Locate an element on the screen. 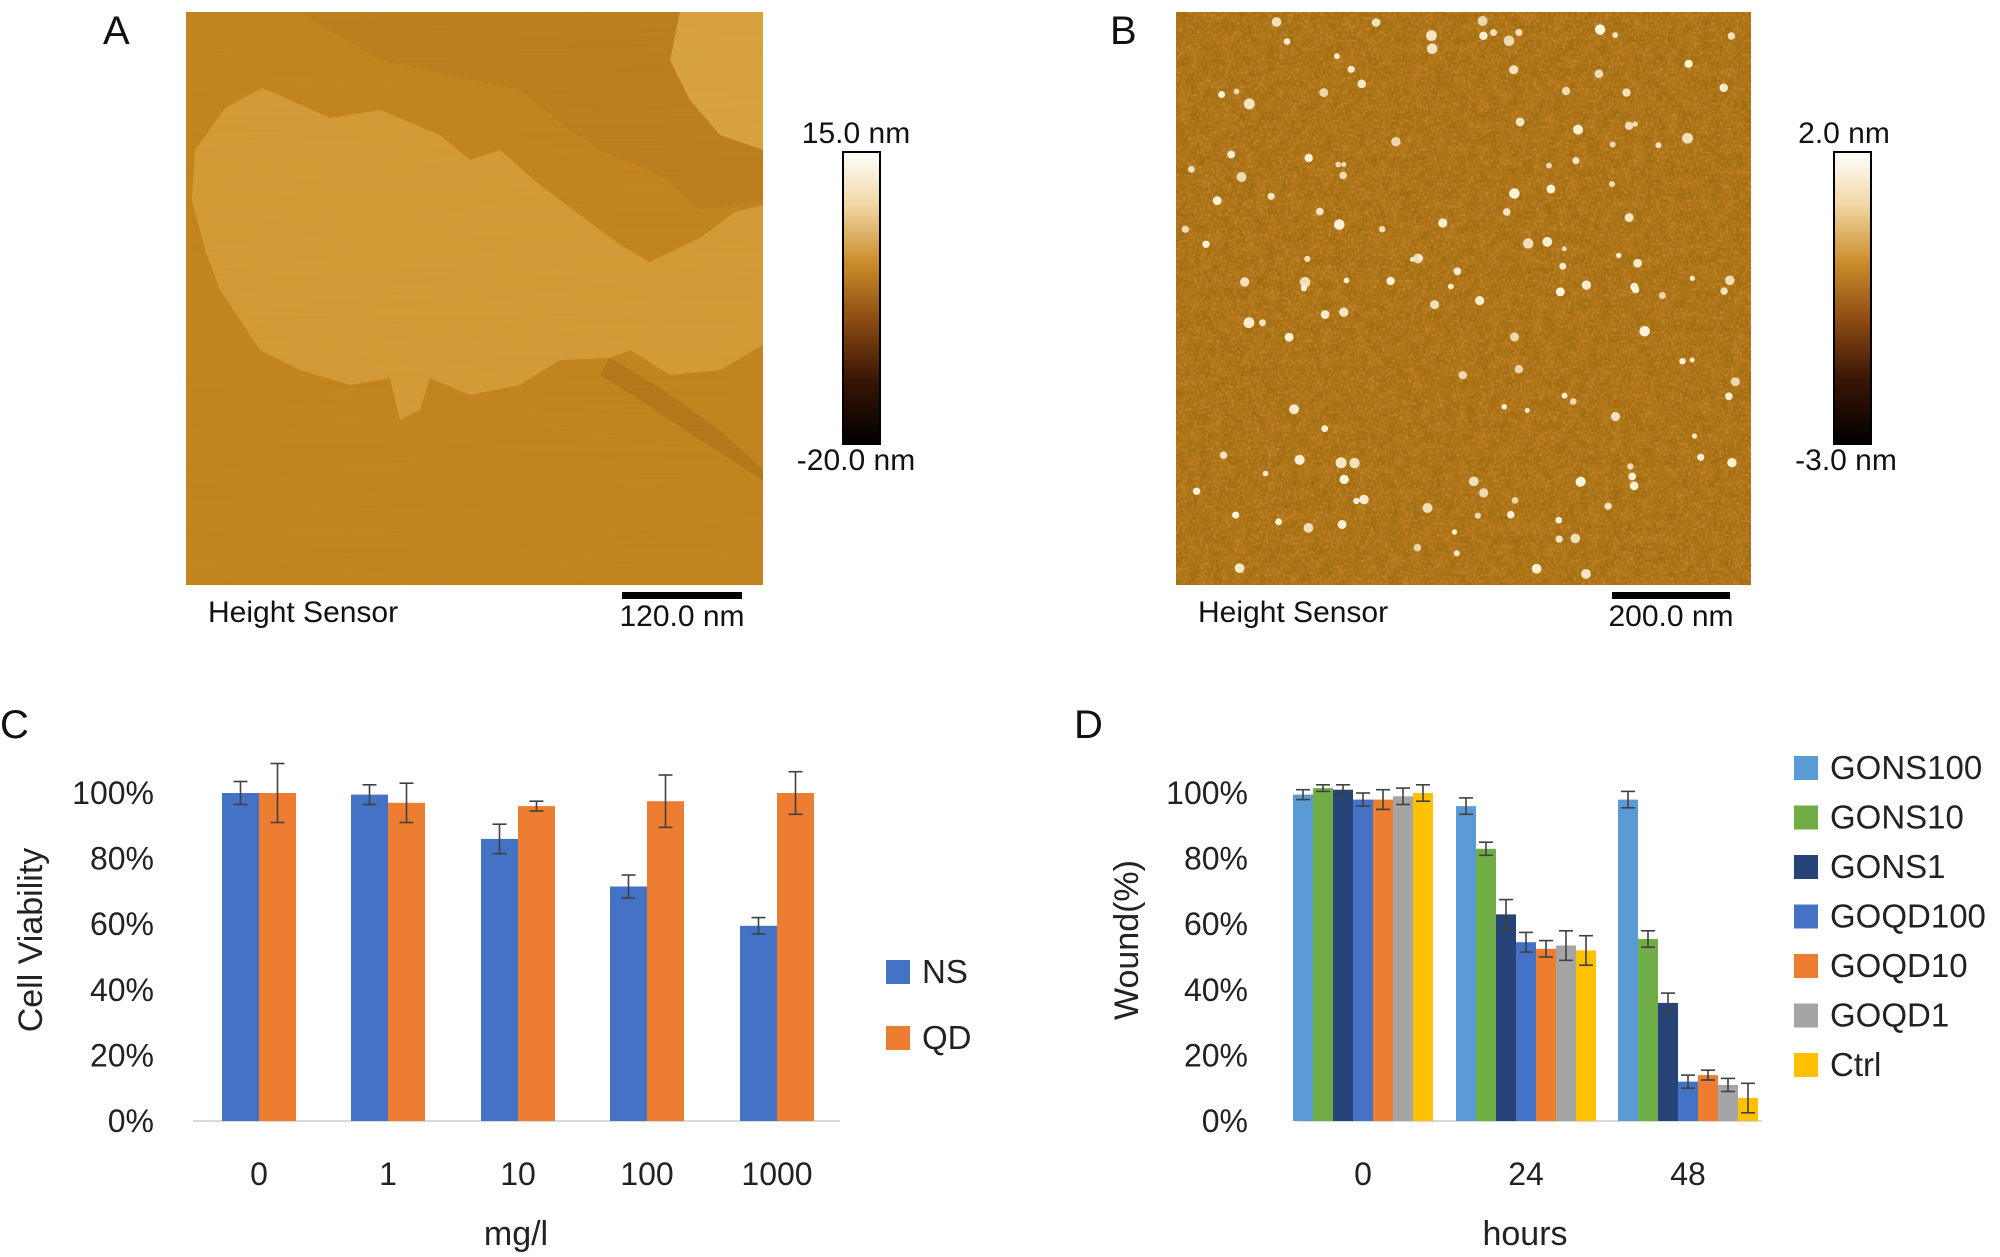 The width and height of the screenshot is (2000, 1257). panel-a-scale-bar-label: 120.0 nm is located at coordinates (681, 616).